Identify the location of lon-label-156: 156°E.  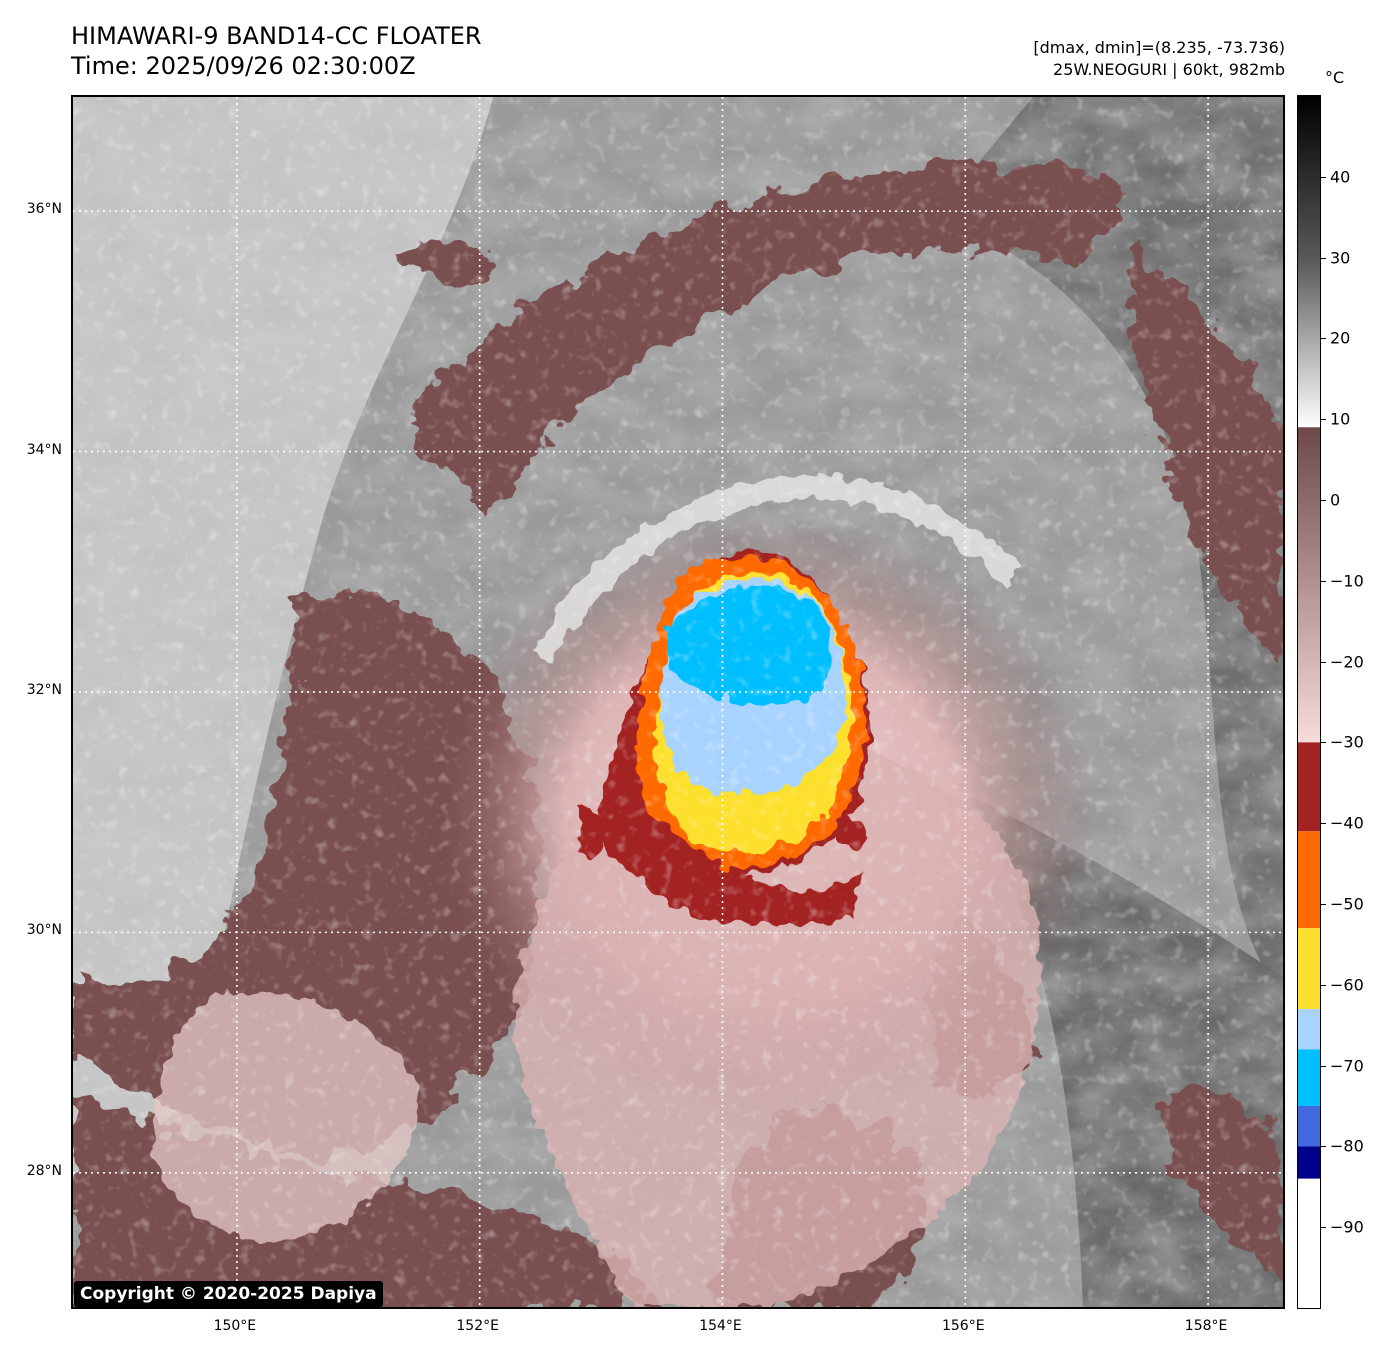
(963, 1326).